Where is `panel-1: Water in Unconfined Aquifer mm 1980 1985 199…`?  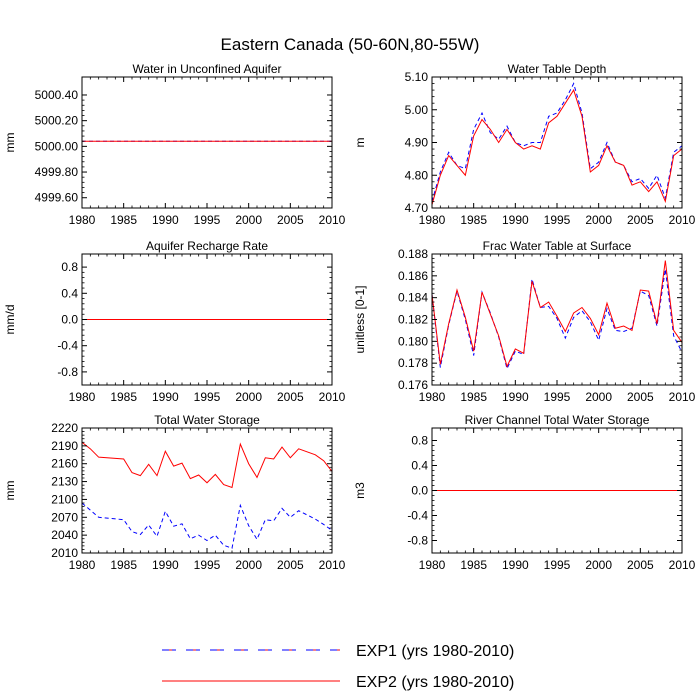
panel-1: Water in Unconfined Aquifer mm 1980 1985 199… is located at coordinates (174, 144).